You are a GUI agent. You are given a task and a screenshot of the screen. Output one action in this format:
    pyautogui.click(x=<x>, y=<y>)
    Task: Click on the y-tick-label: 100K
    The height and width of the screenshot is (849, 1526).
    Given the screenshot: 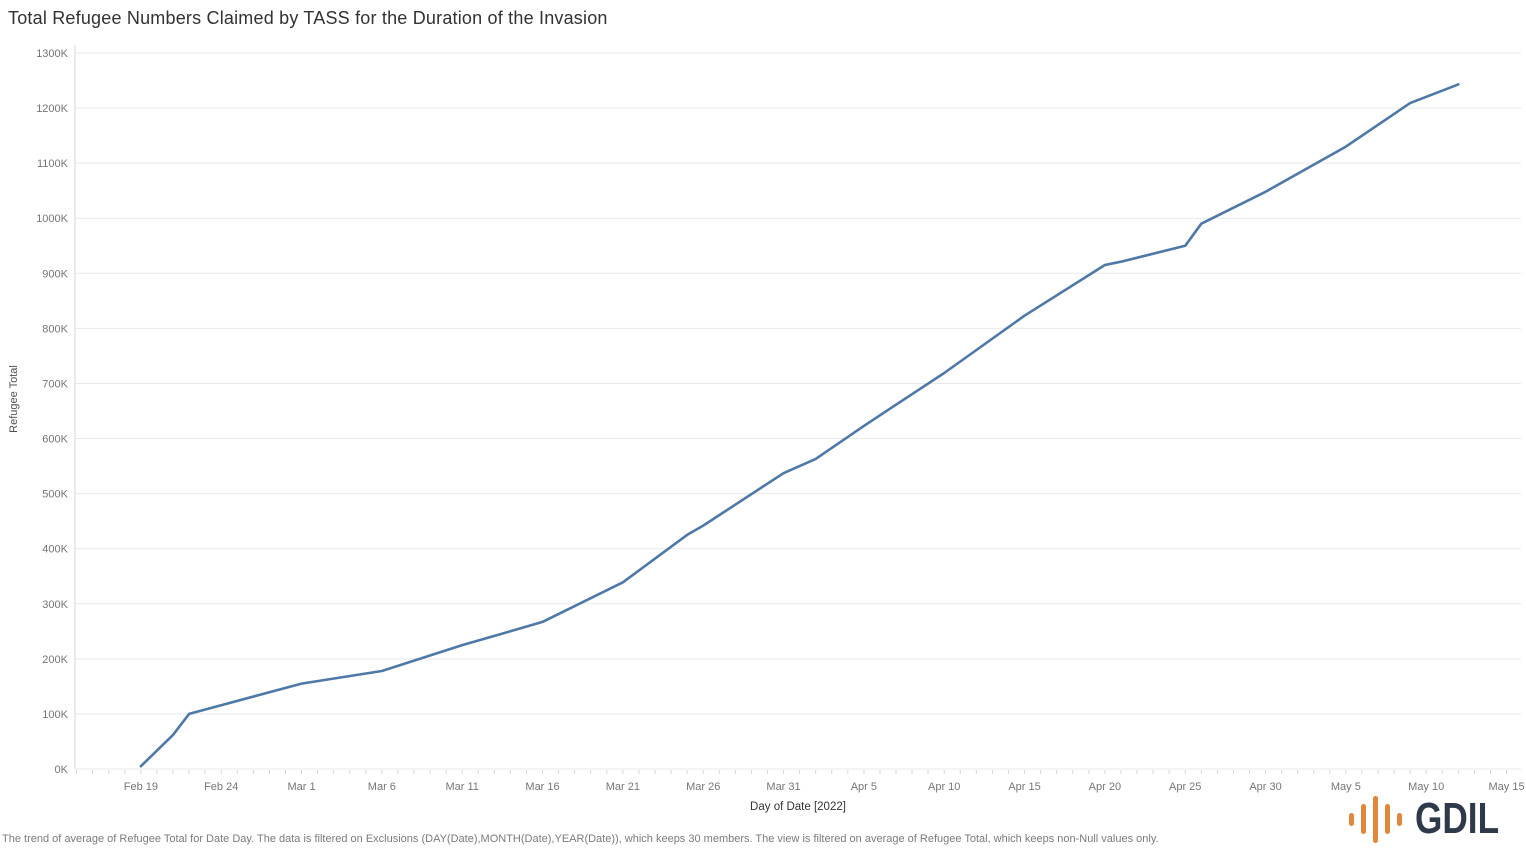 What is the action you would take?
    pyautogui.click(x=55, y=715)
    